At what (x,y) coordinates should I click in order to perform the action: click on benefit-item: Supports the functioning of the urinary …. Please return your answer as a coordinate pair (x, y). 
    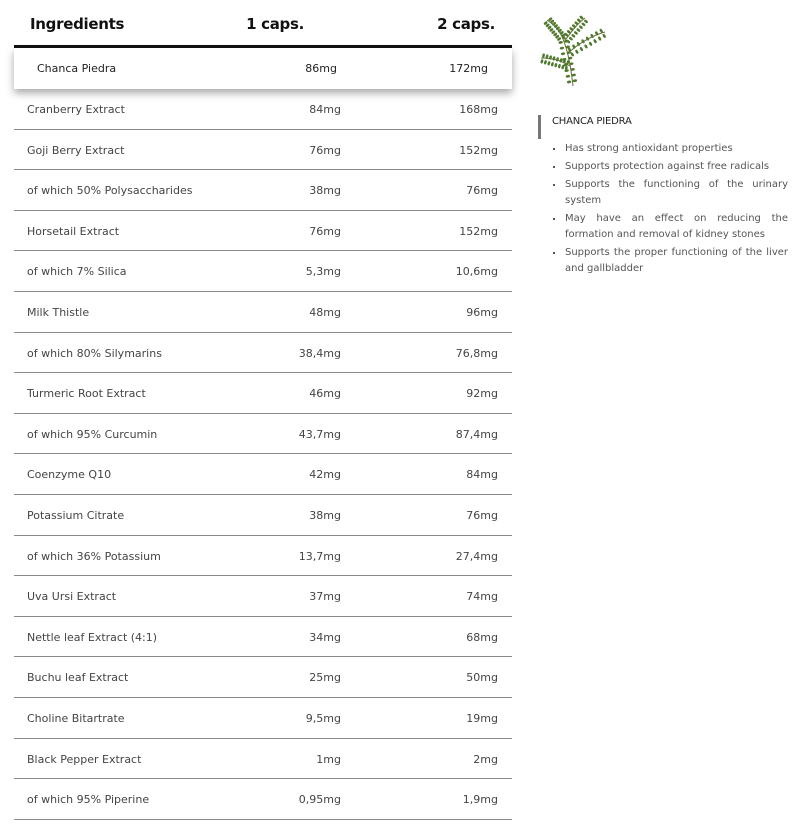
    Looking at the image, I should click on (670, 193).